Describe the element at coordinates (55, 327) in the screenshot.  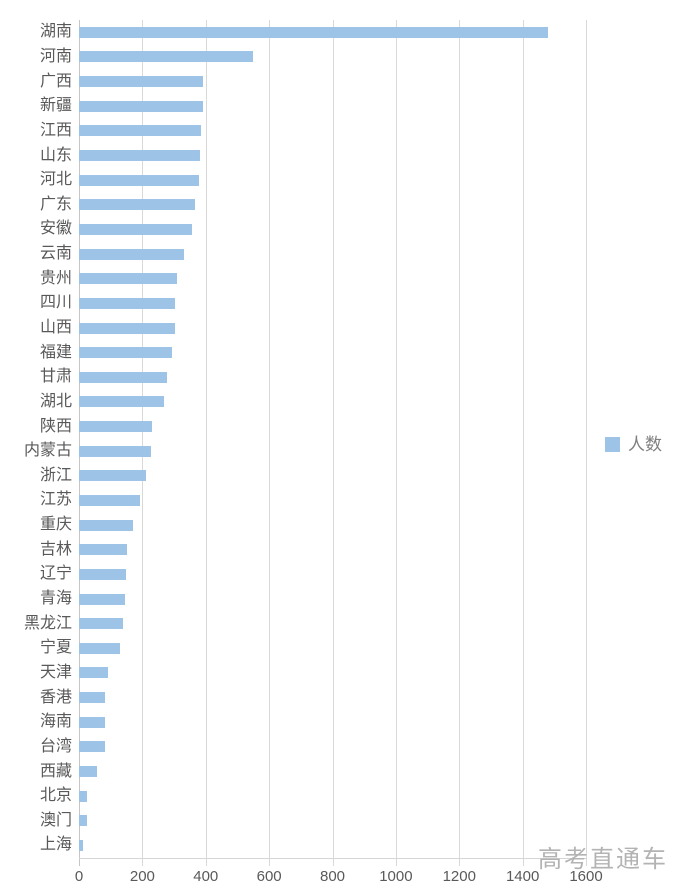
I see `category-label: 山西` at that location.